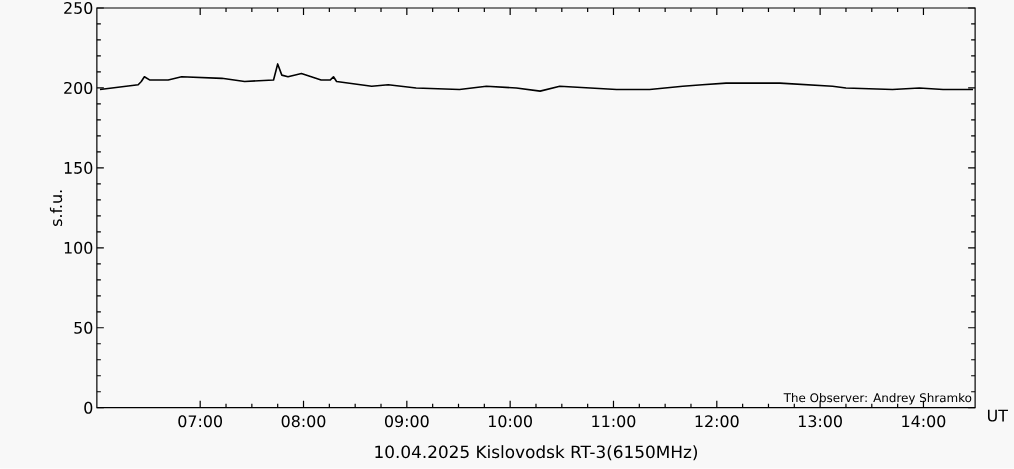  I want to click on y-tick-label: 200, so click(78, 88).